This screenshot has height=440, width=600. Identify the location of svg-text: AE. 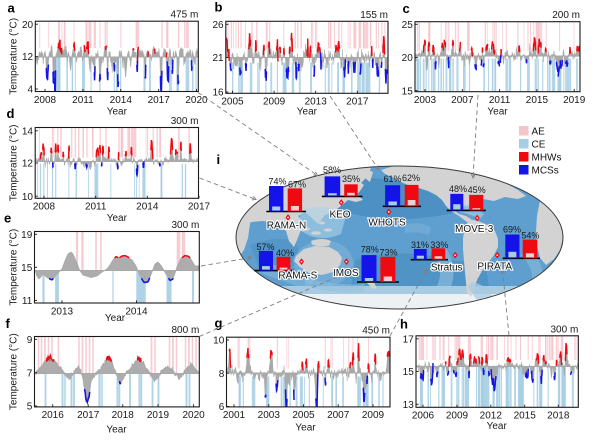
(539, 131).